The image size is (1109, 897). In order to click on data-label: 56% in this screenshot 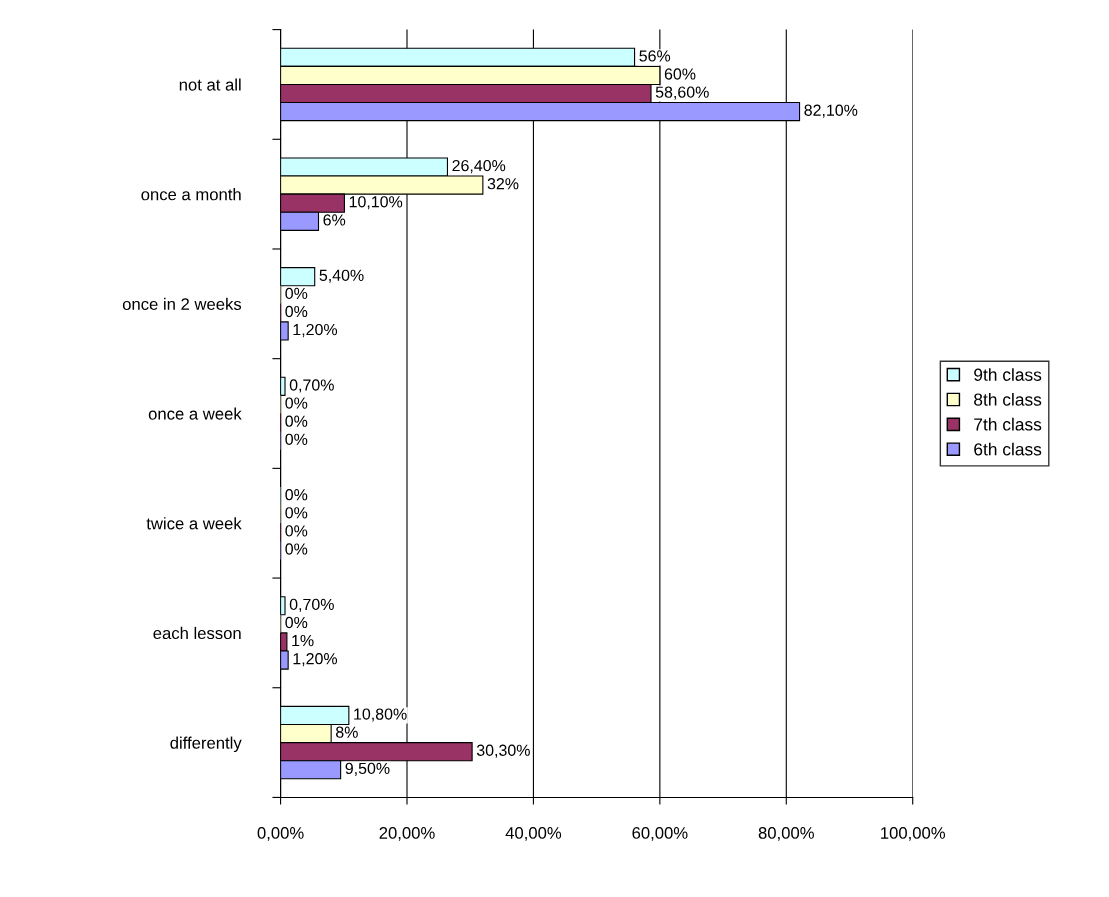, I will do `click(655, 56)`.